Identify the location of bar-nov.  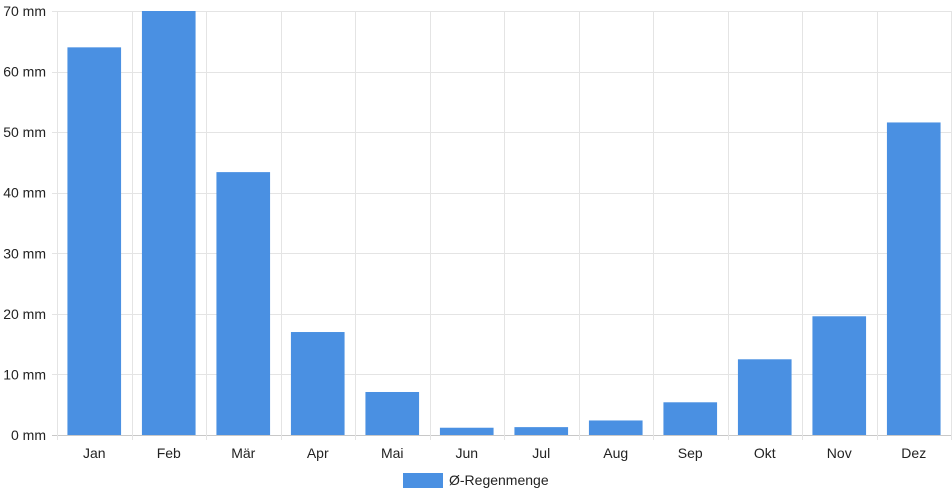
(839, 375).